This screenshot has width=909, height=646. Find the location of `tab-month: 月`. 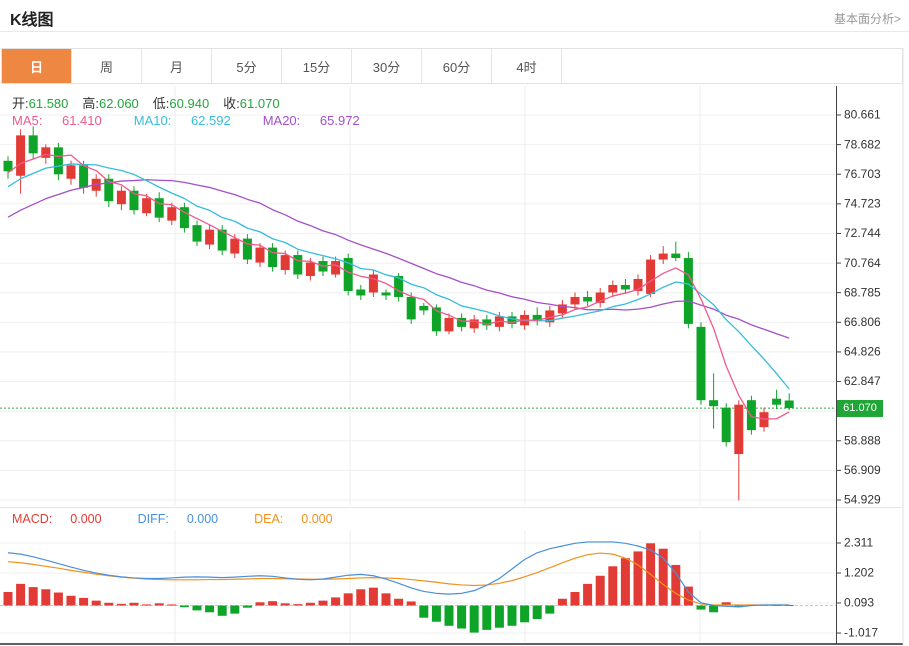

tab-month: 月 is located at coordinates (177, 66).